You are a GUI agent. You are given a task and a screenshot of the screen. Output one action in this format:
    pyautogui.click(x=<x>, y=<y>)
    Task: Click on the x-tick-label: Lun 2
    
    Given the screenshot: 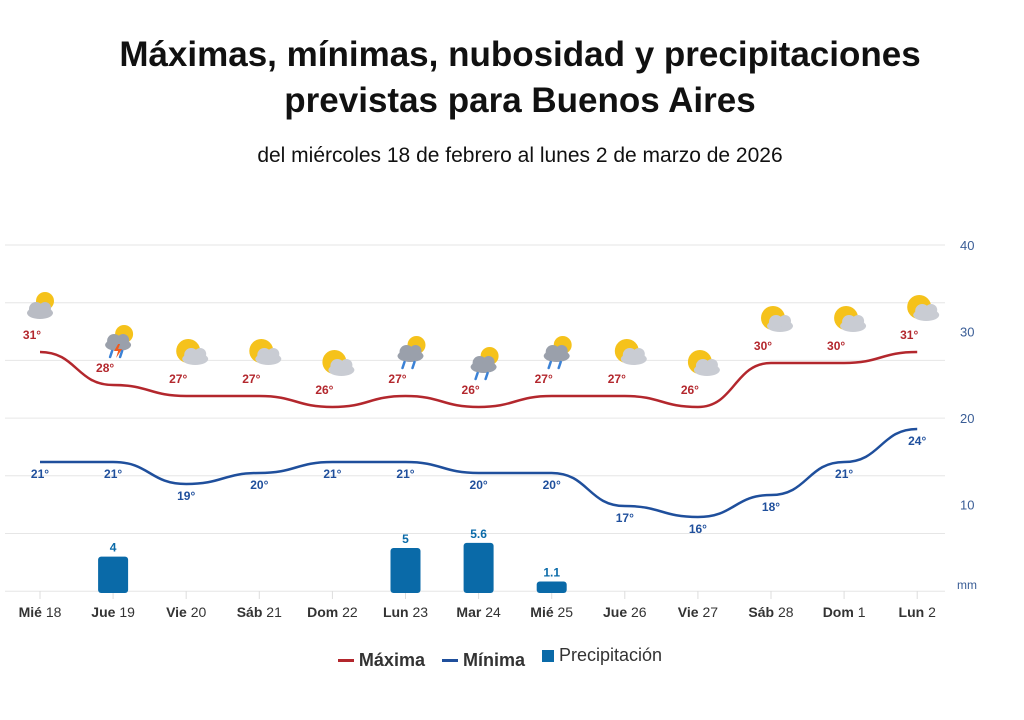 What is the action you would take?
    pyautogui.click(x=918, y=612)
    